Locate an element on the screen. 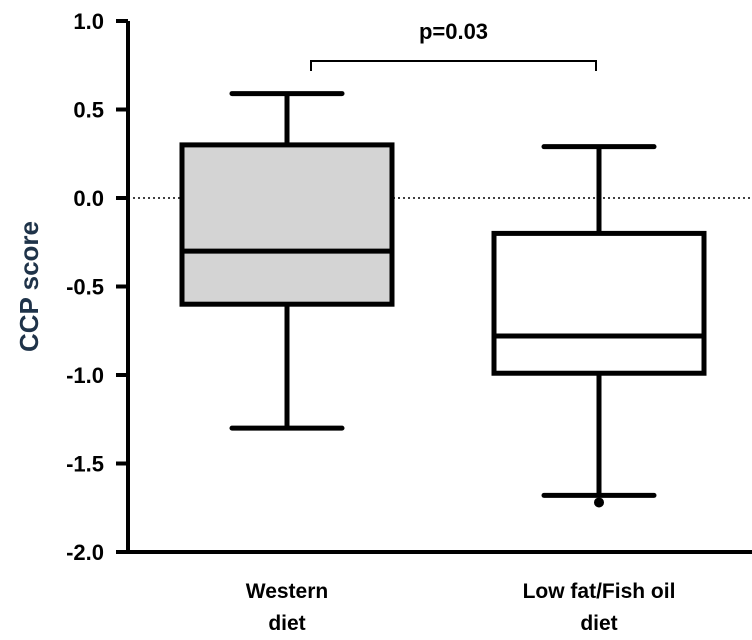 This screenshot has width=752, height=640. y-tick-label-4: -1.0 is located at coordinates (85, 375).